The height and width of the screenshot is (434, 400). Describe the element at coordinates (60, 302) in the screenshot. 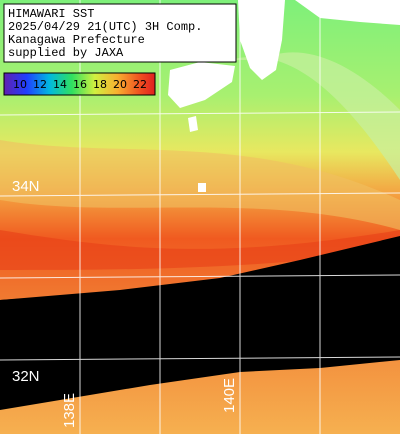

I see `cloud-edge` at that location.